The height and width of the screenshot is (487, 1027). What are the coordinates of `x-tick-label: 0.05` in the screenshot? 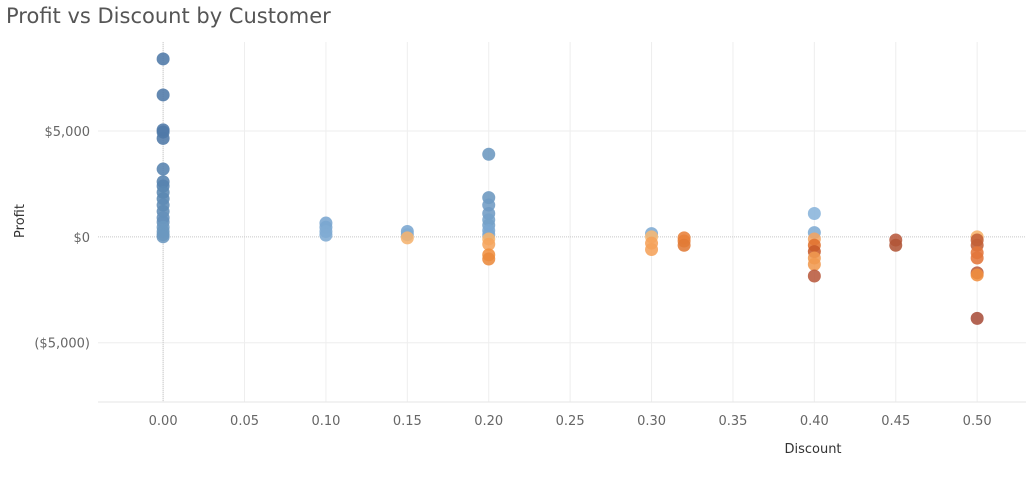 It's located at (244, 421).